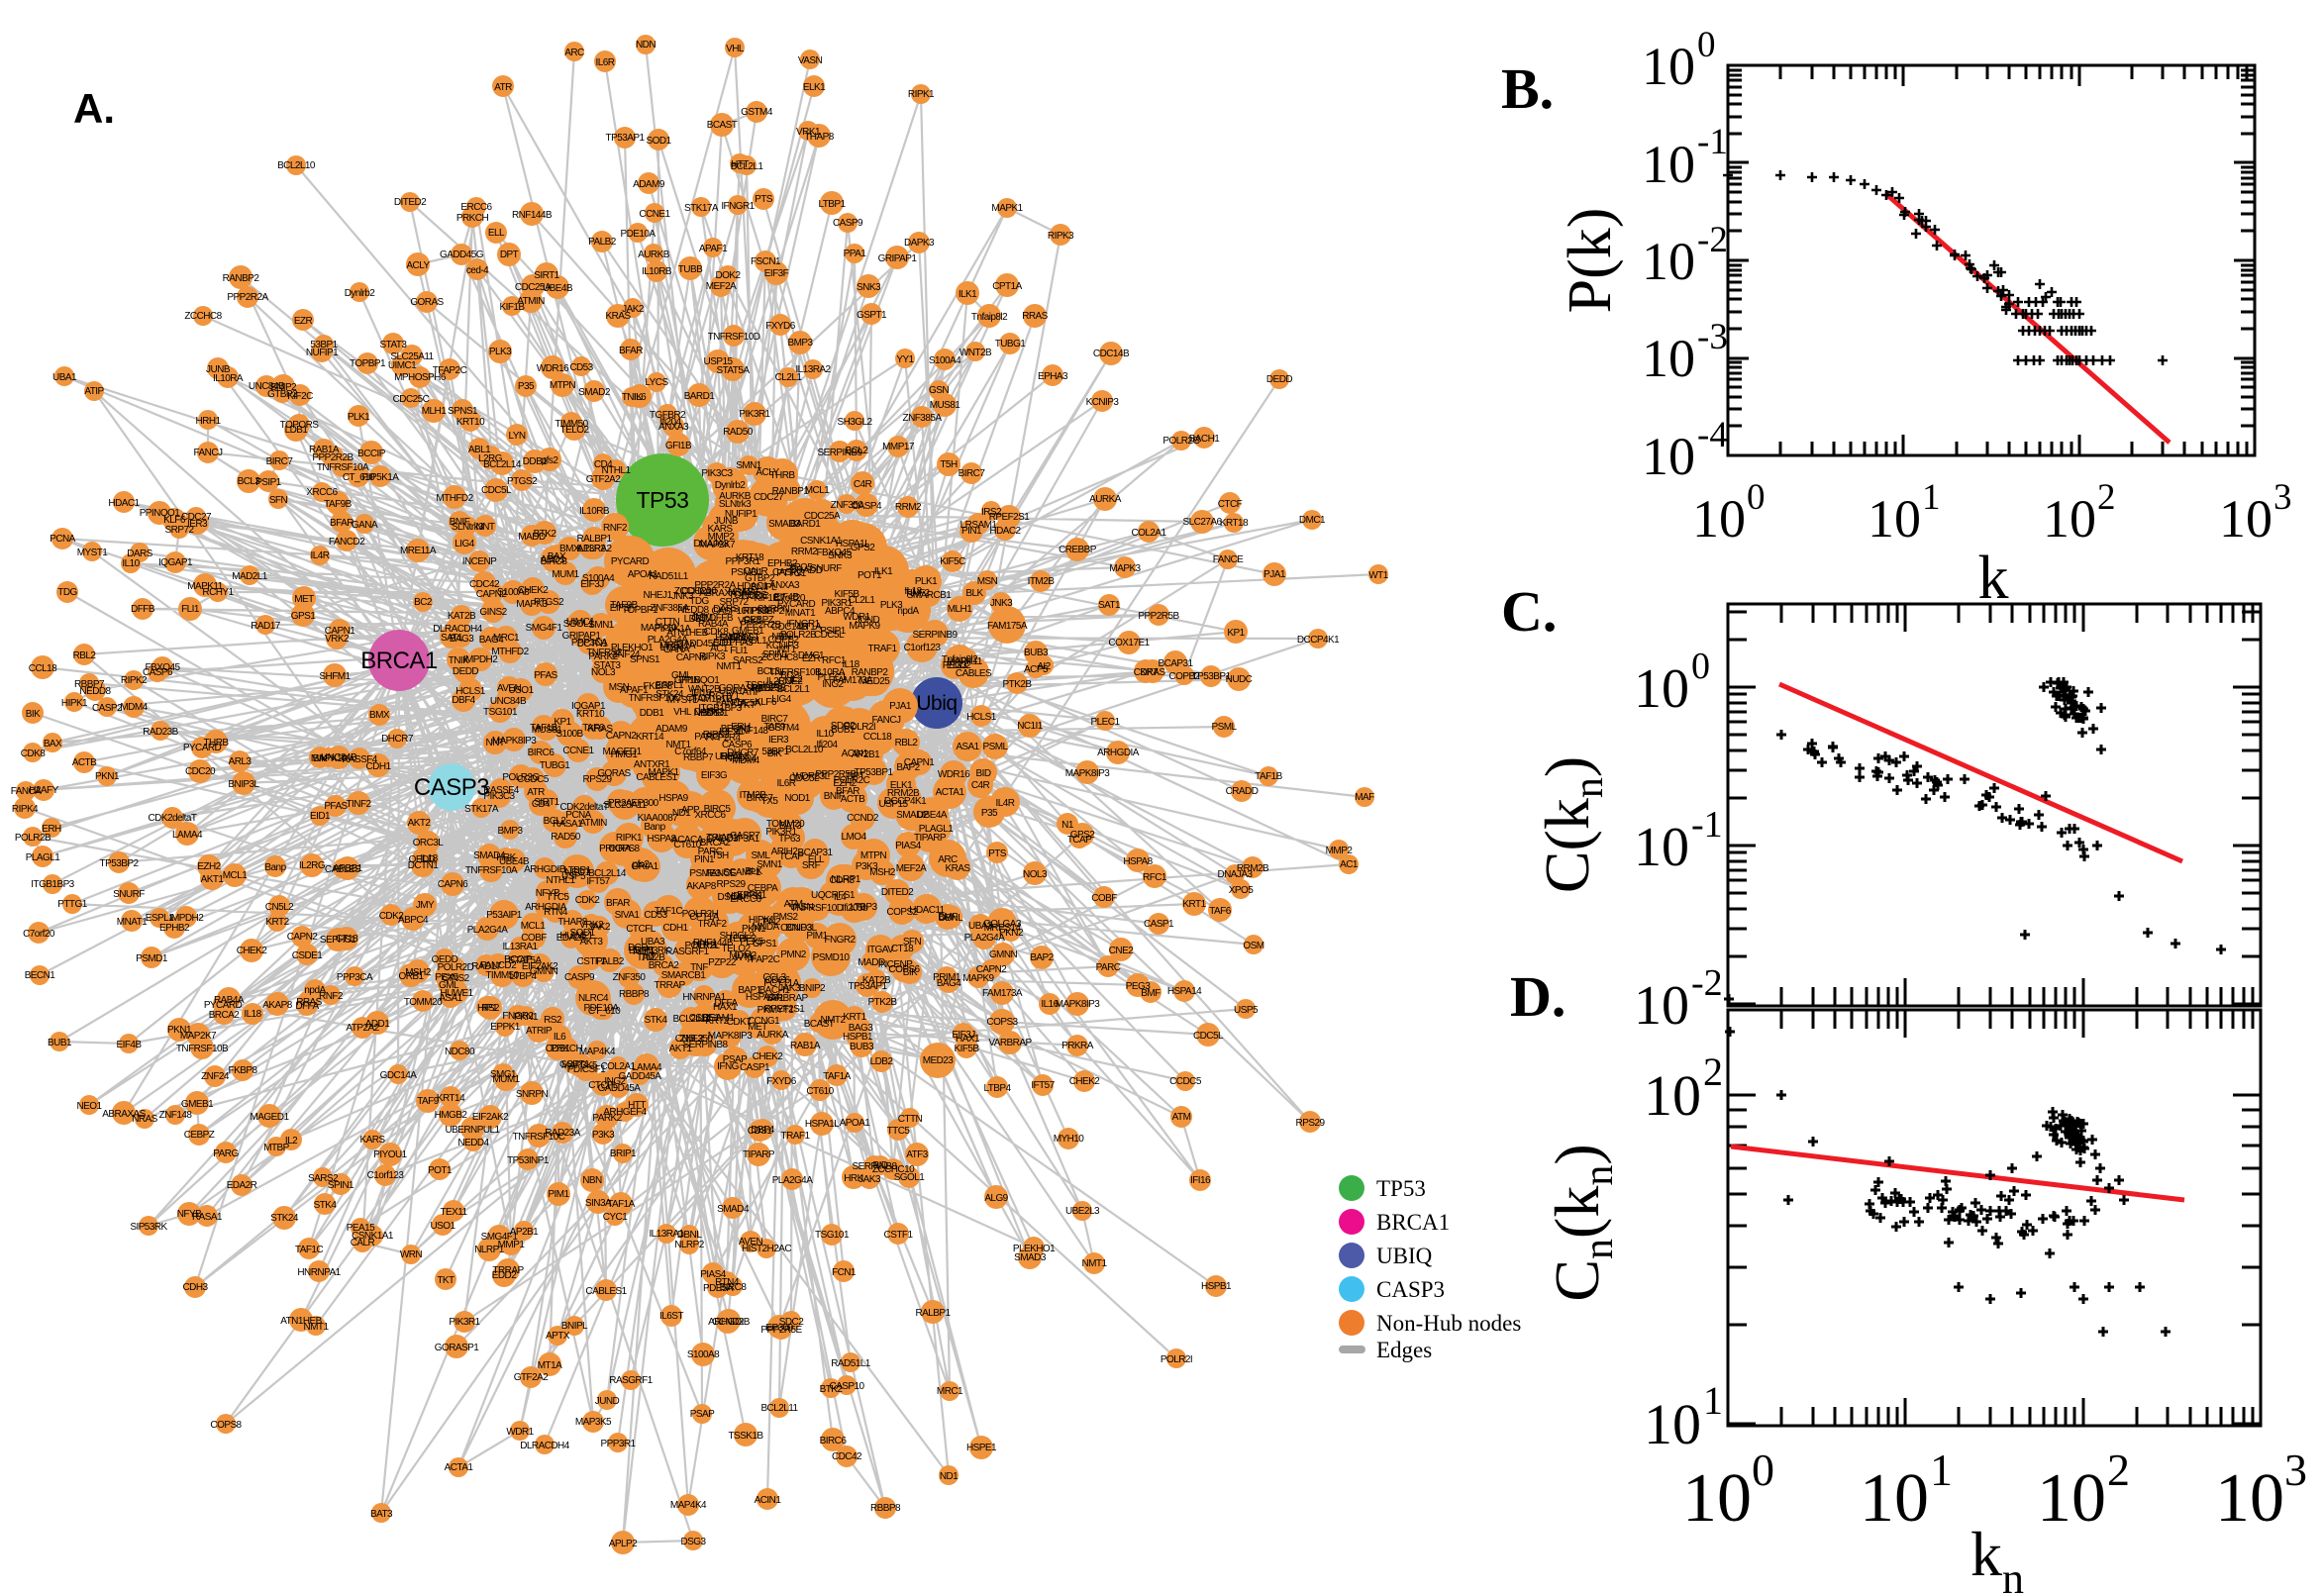  What do you see at coordinates (1035, 874) in the screenshot?
I see `svg-text: NOL3` at bounding box center [1035, 874].